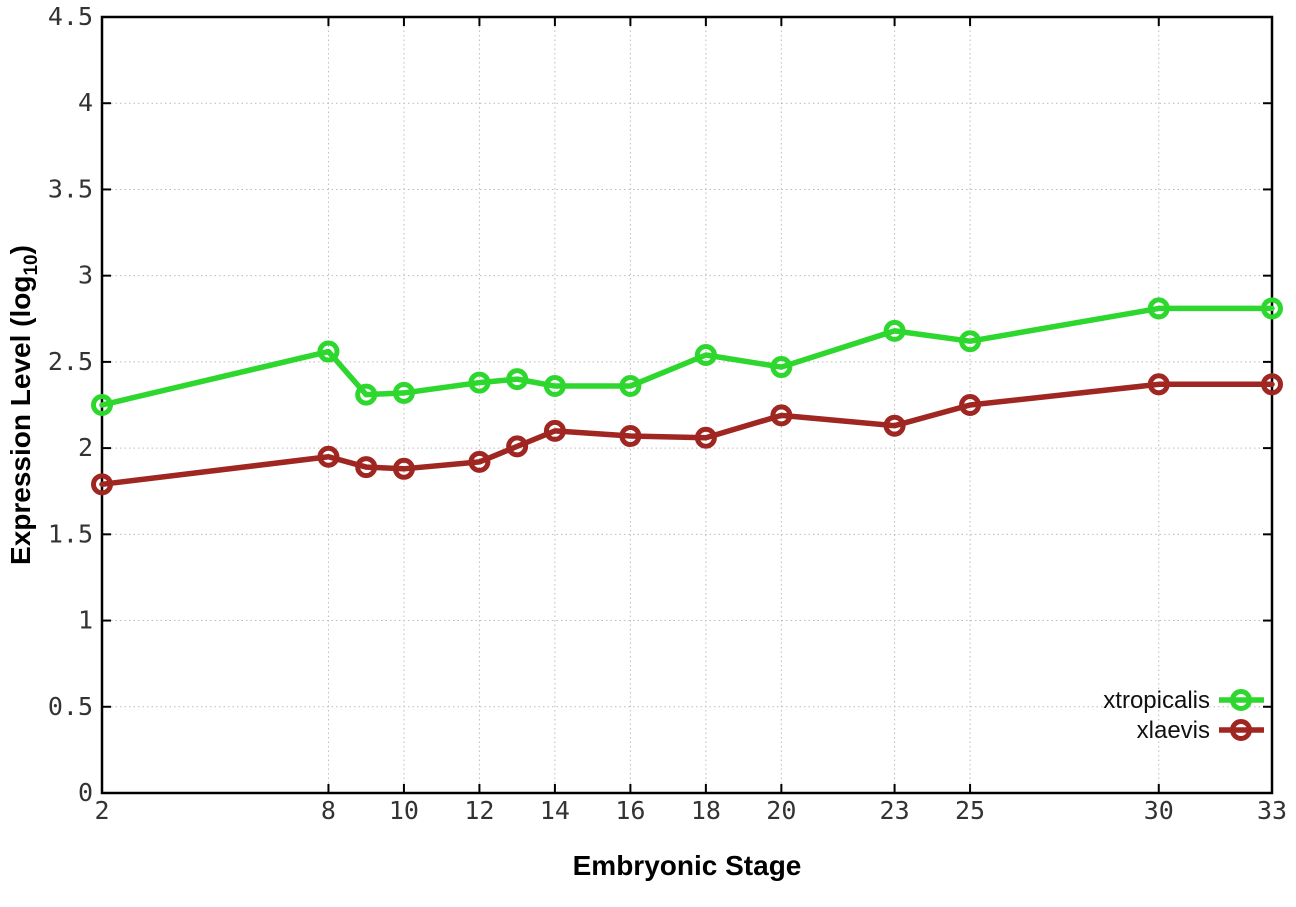 Image resolution: width=1296 pixels, height=907 pixels. Describe the element at coordinates (687, 865) in the screenshot. I see `x-axis-label: Embryonic Stage` at that location.